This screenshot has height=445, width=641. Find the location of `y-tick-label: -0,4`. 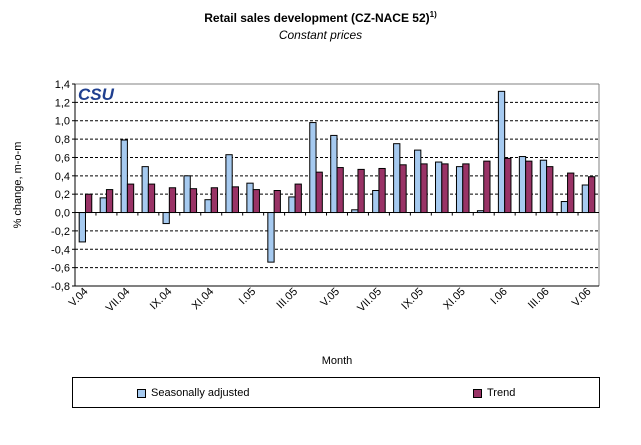

y-tick-label: -0,4 is located at coordinates (60, 250).